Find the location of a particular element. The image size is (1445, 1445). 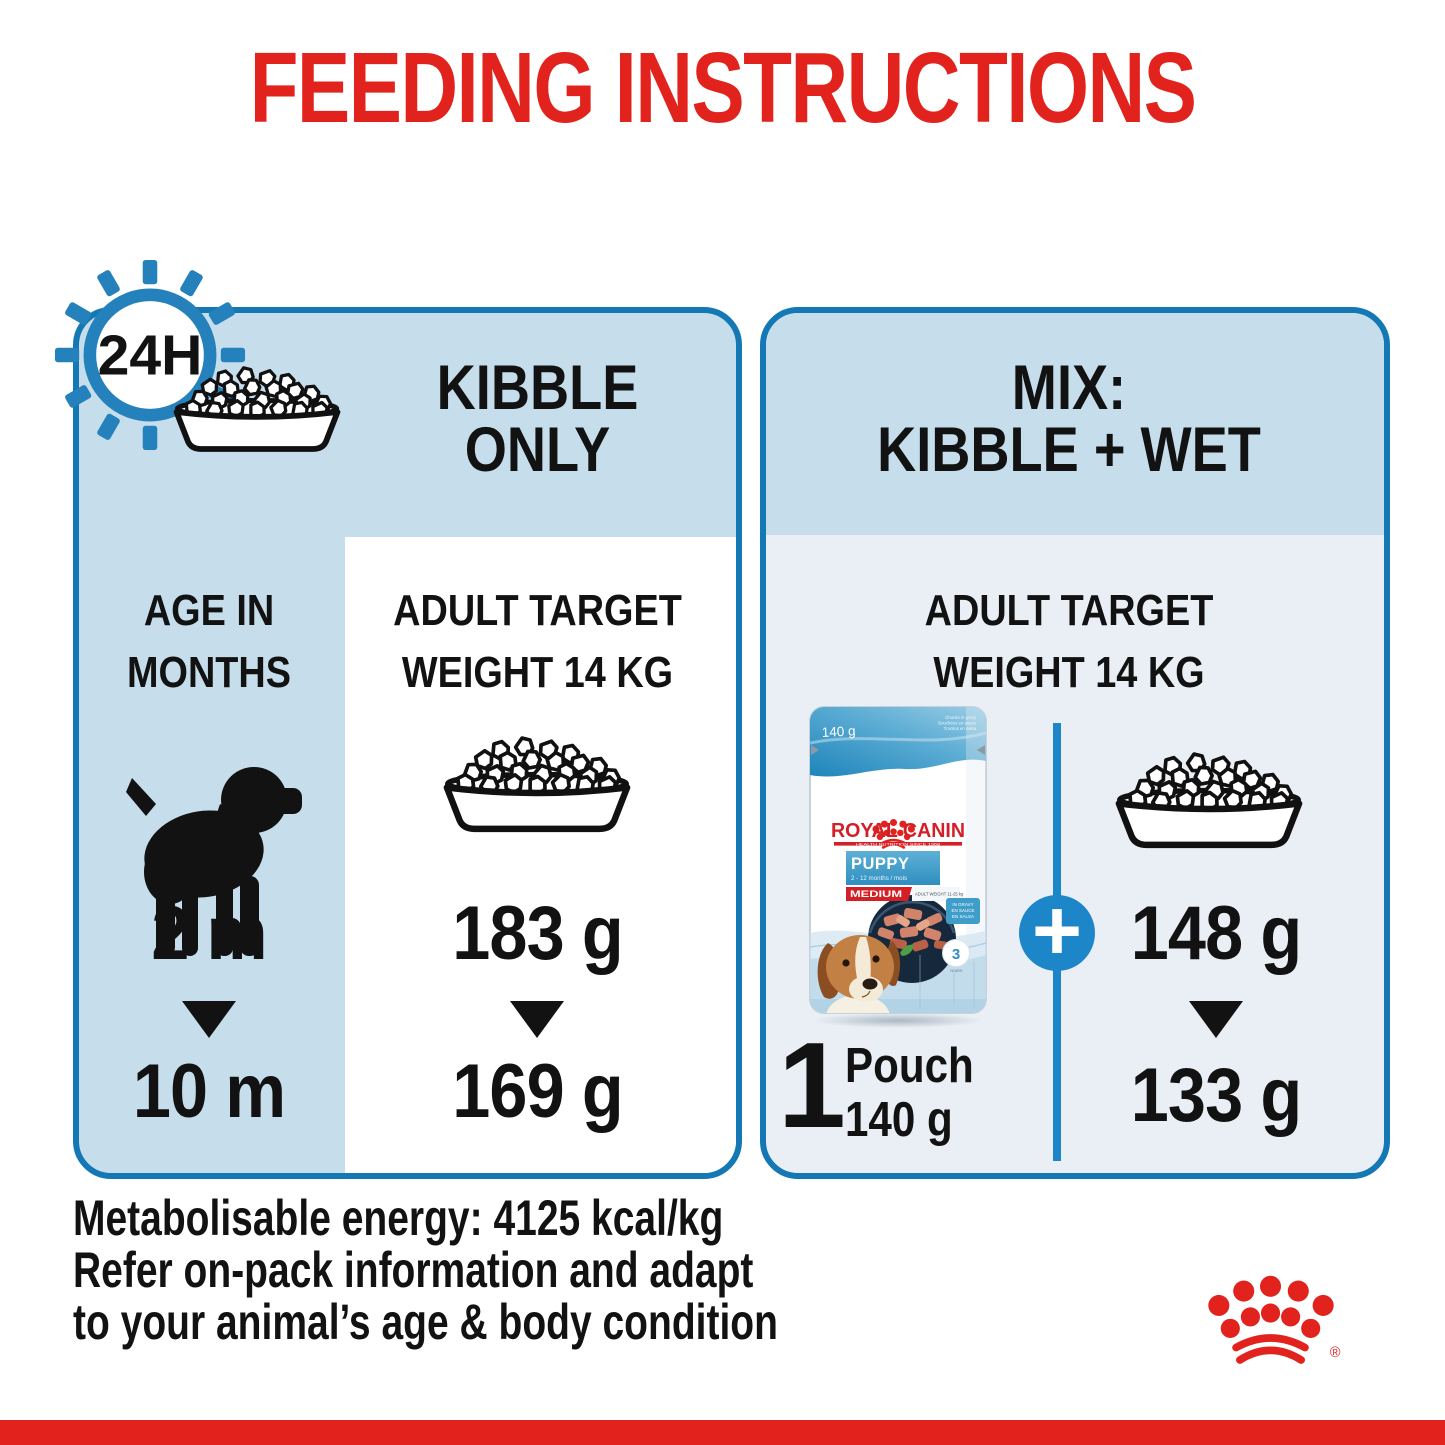

mix-heading: MIX: KIBBLE + WET is located at coordinates (1069, 419).